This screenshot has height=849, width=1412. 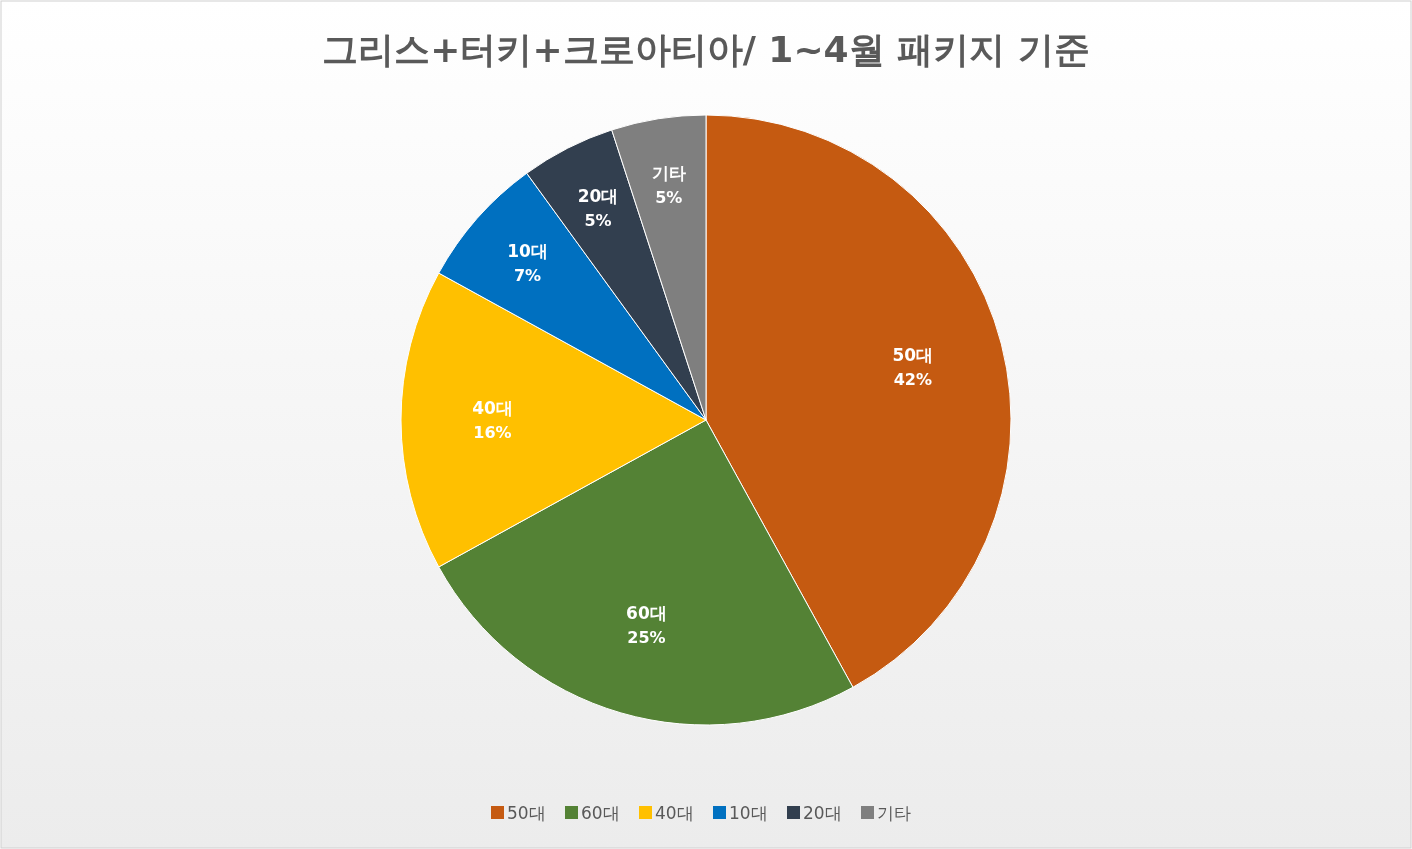 I want to click on legend-label: 20대, so click(x=822, y=813).